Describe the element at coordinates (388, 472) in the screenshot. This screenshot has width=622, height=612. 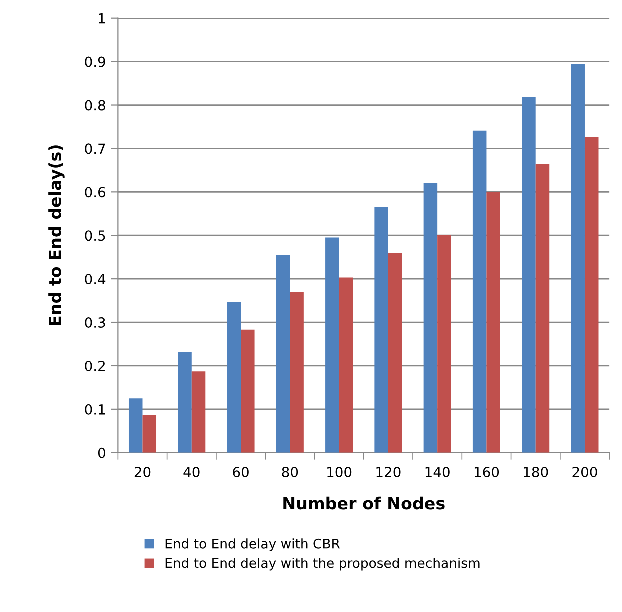
I see `x-tick-label: 120` at that location.